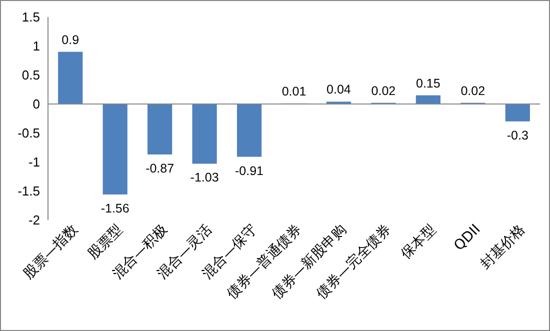  What do you see at coordinates (338, 89) in the screenshot?
I see `data-label: 0.04` at bounding box center [338, 89].